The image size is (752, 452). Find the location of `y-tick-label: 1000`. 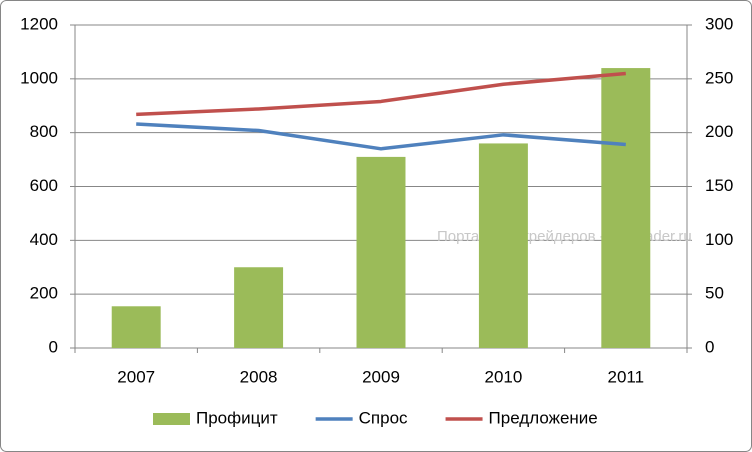

y-tick-label: 1000 is located at coordinates (39, 77).